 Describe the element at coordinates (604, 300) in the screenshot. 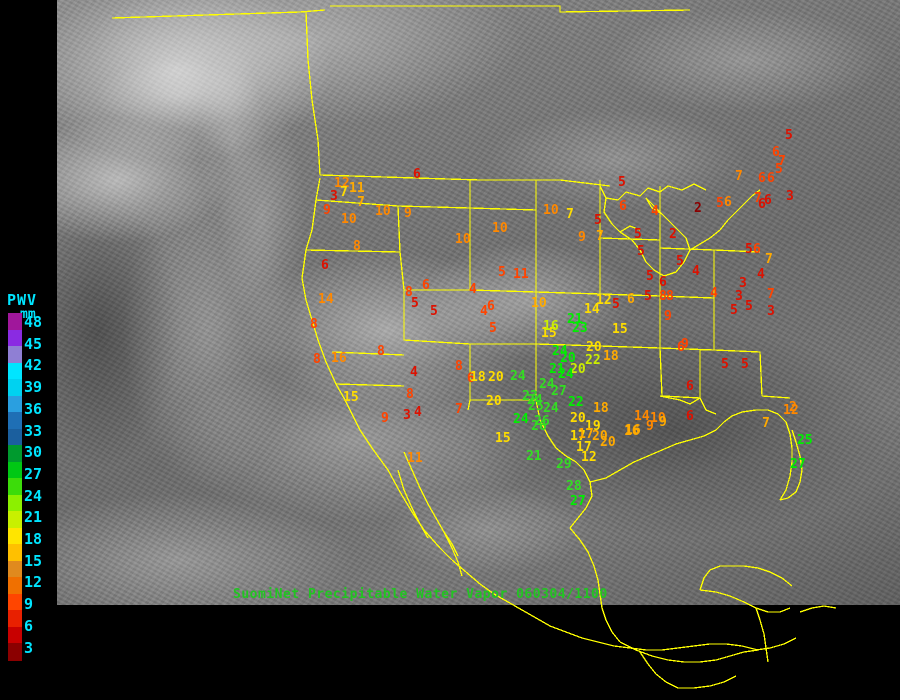

I see `station-pwv-value: 12` at that location.